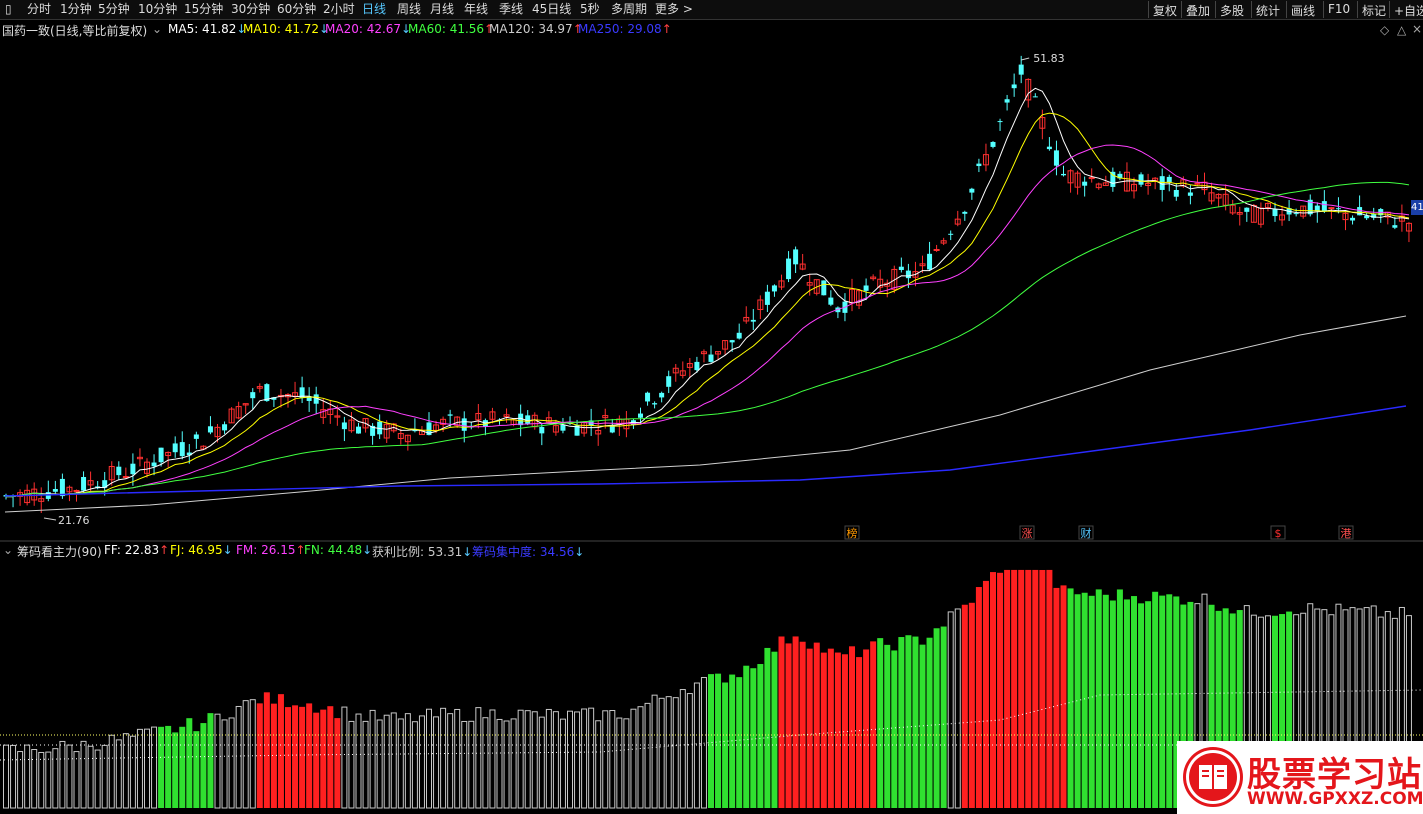  What do you see at coordinates (1408, 11) in the screenshot?
I see `toolbar-button: +自选` at bounding box center [1408, 11].